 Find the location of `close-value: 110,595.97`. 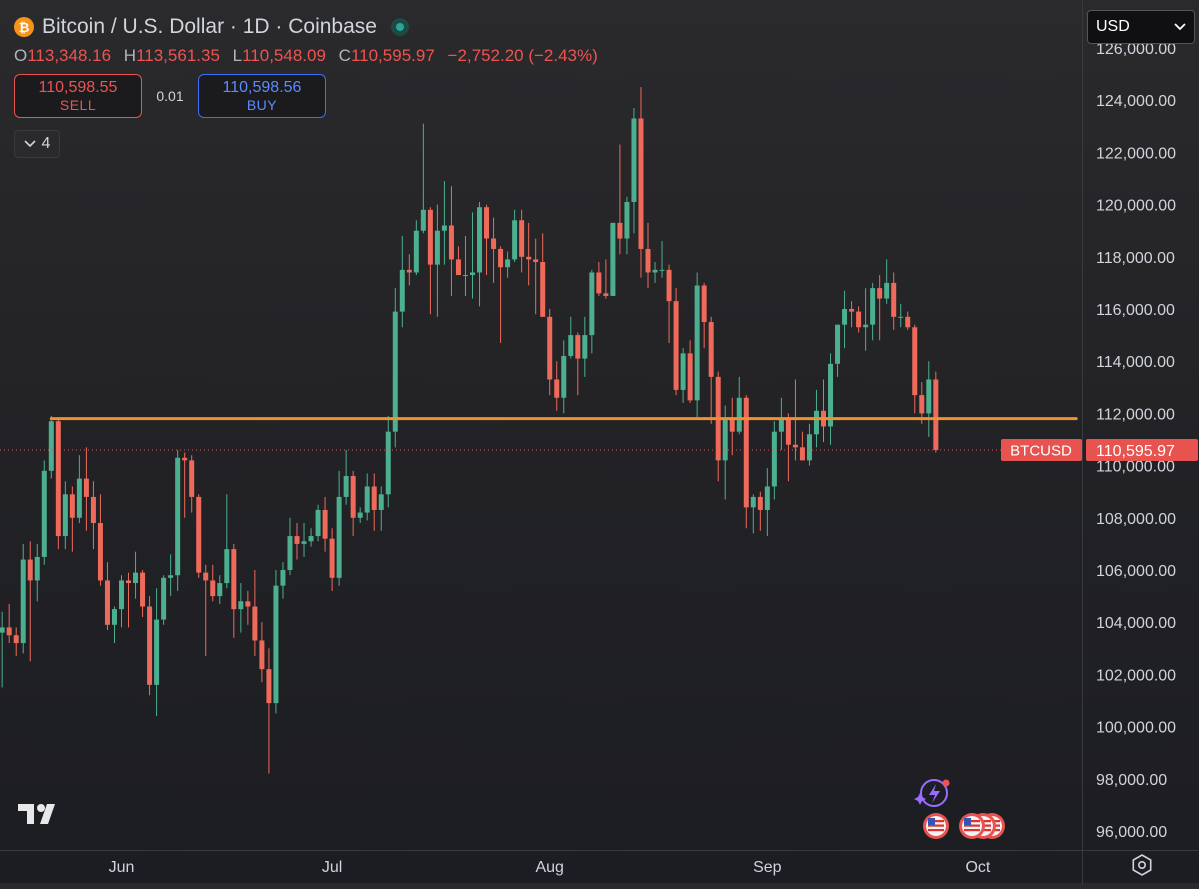

close-value: 110,595.97 is located at coordinates (392, 55).